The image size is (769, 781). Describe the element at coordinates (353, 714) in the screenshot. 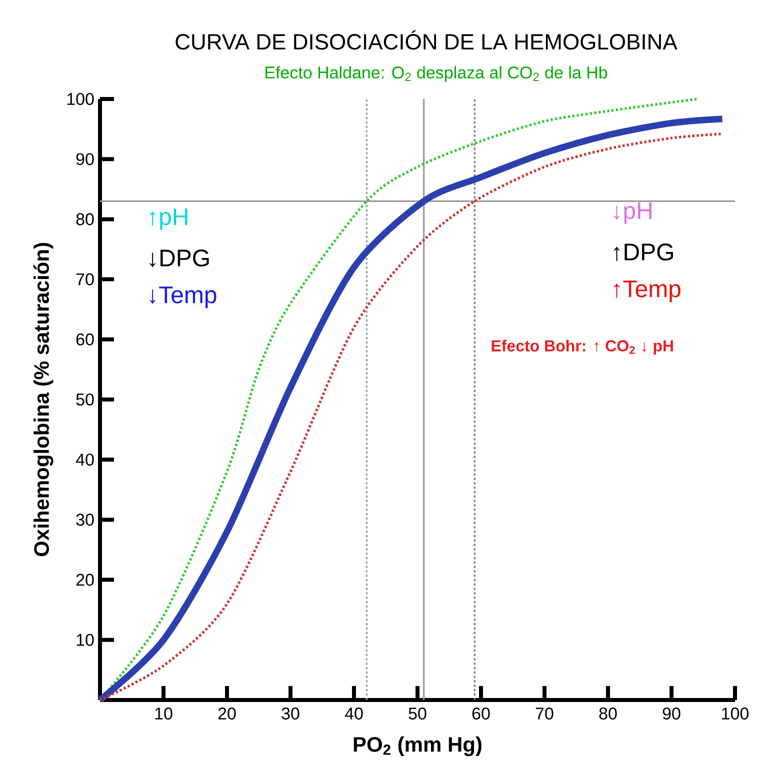

I see `x-tick-label: 40` at that location.